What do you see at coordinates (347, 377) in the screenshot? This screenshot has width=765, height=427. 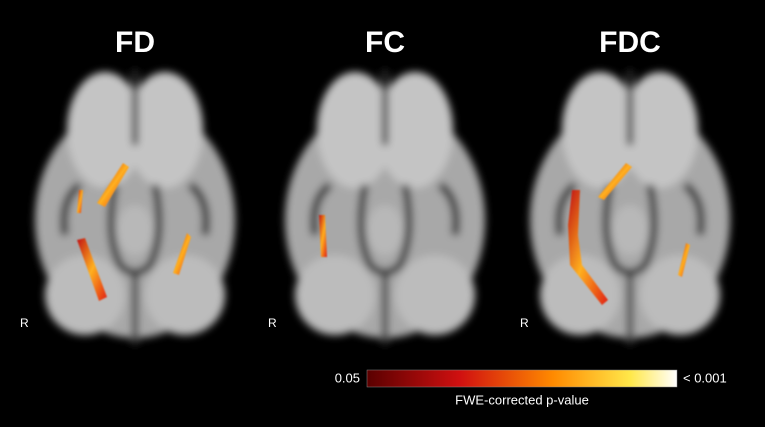 I see `colorbar-min: 0.05` at bounding box center [347, 377].